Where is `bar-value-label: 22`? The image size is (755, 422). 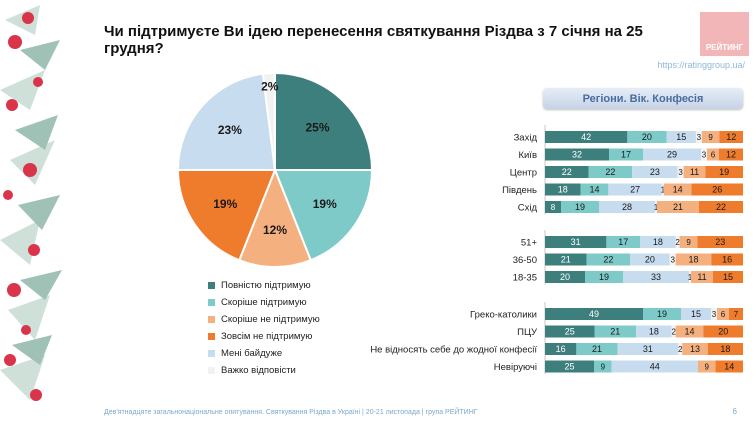 bar-value-label: 22 is located at coordinates (608, 260).